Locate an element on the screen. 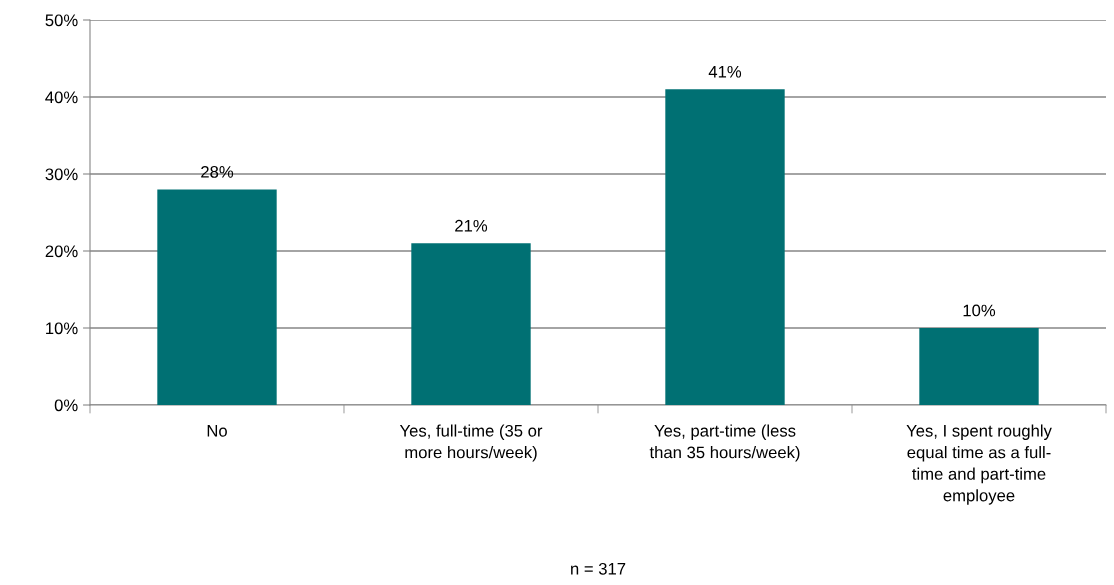 The image size is (1114, 585). y-tick-label: 40% is located at coordinates (61, 97).